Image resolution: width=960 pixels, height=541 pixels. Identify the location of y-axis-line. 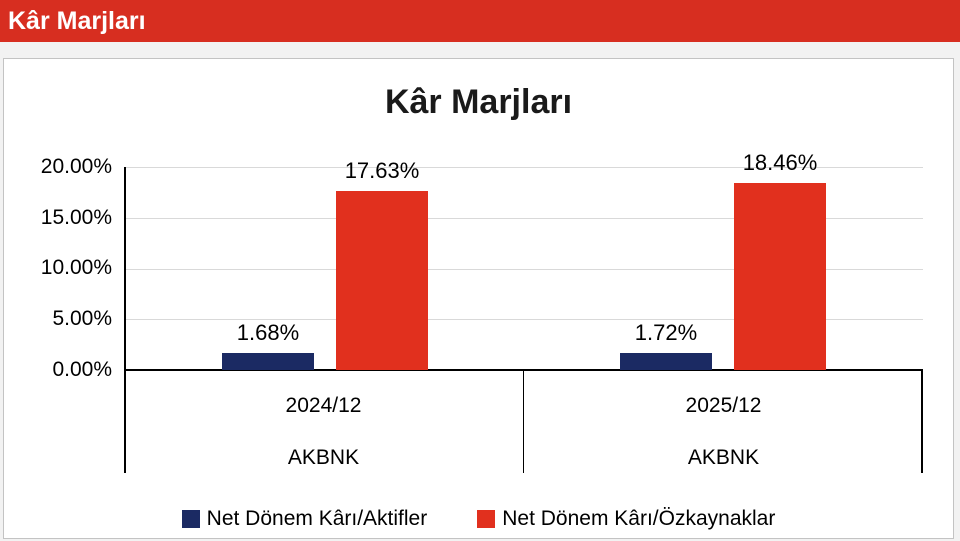
(125, 320).